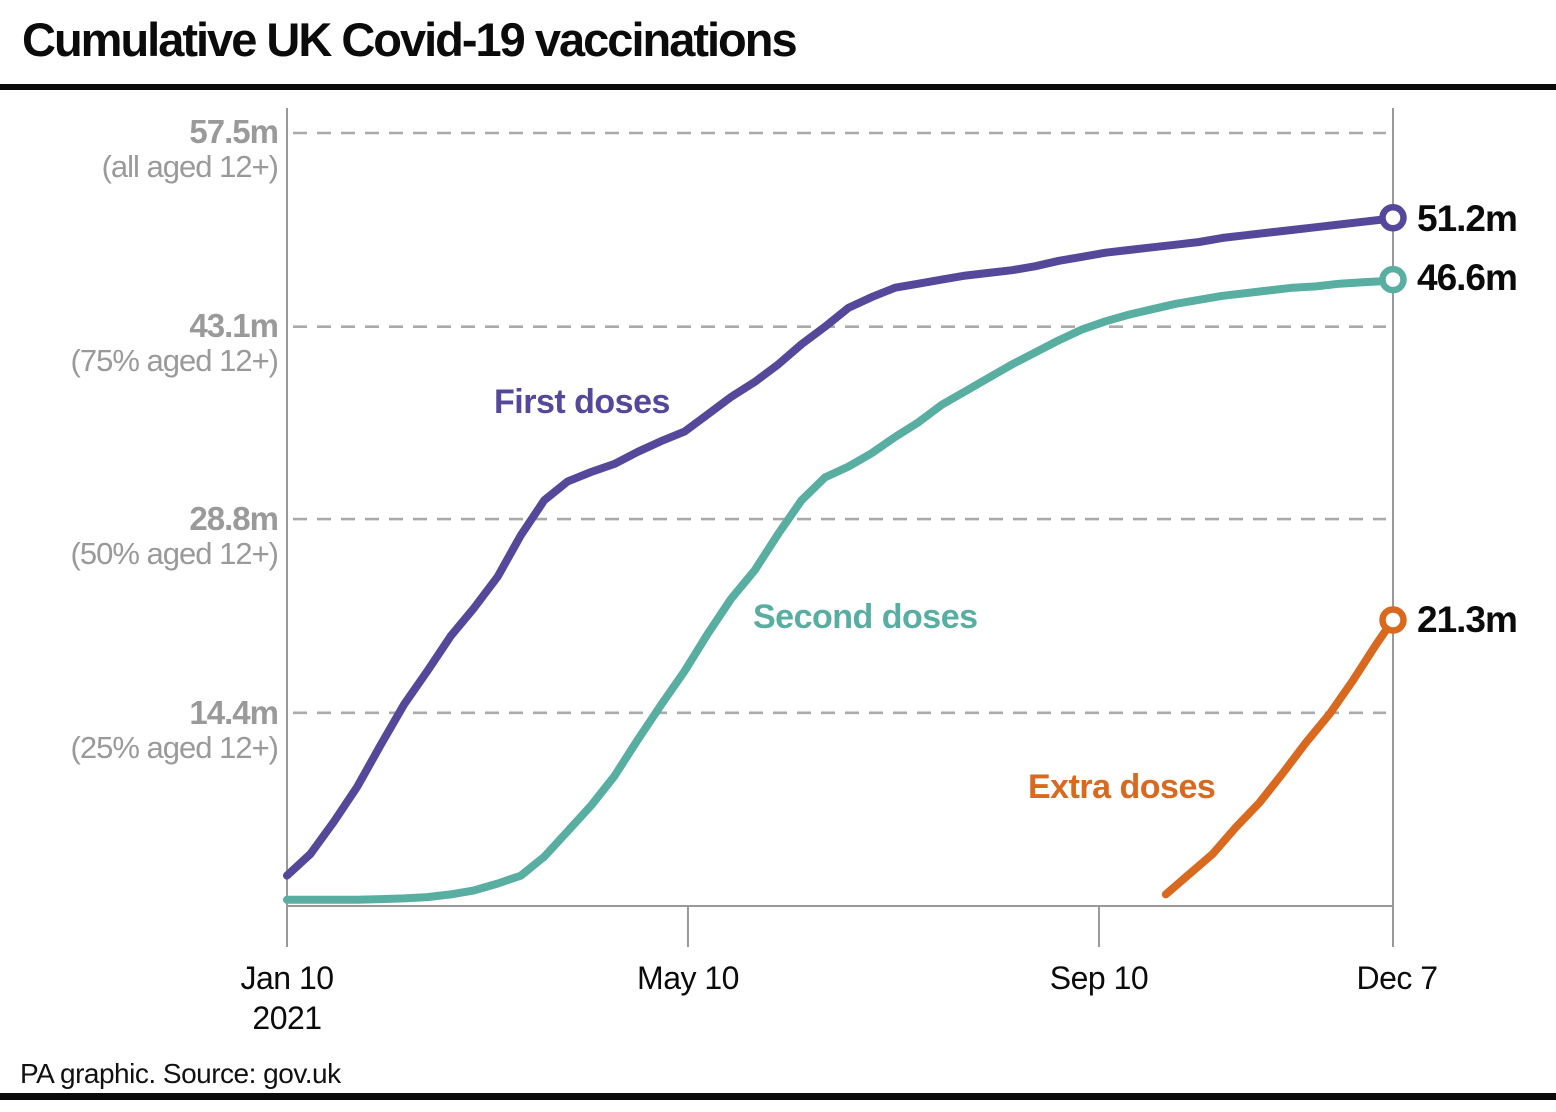 The image size is (1556, 1112). Describe the element at coordinates (139, 342) in the screenshot. I see `y-axis-label-43-1m: 43.1m (75% aged 12+)` at that location.